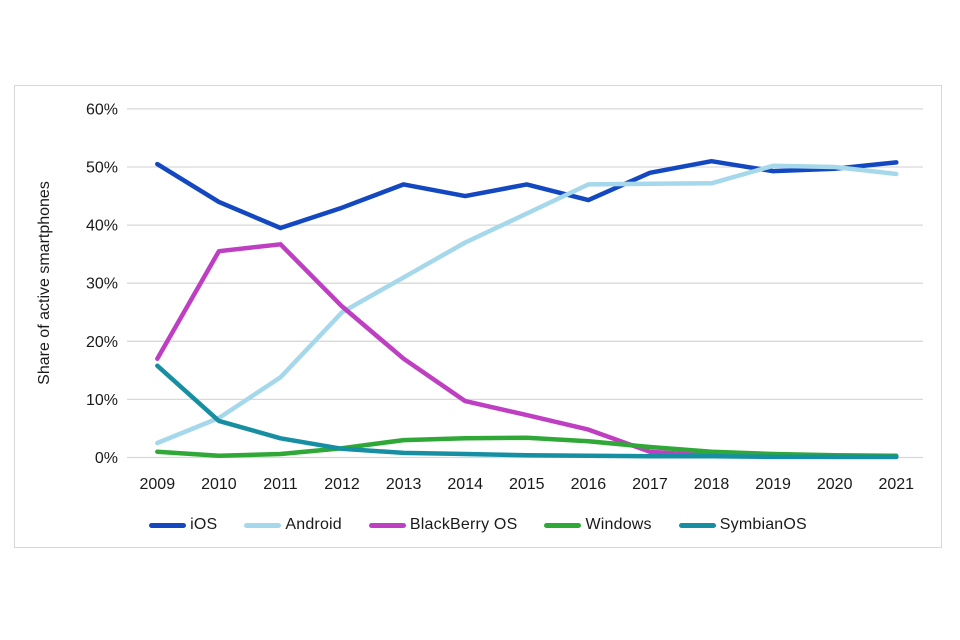  I want to click on series-line-windows, so click(527, 447).